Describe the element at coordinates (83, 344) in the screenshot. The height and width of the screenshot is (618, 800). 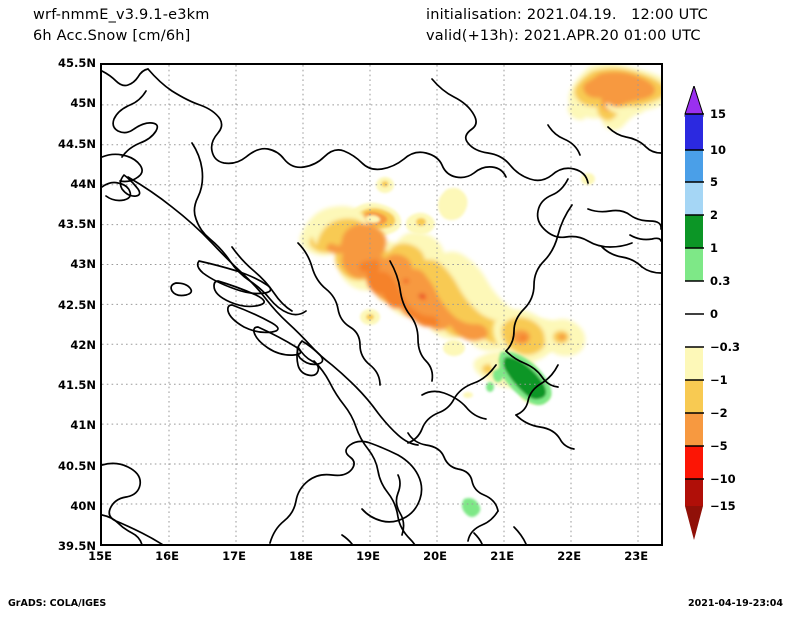
I see `latitude-tick-label: 42N` at that location.